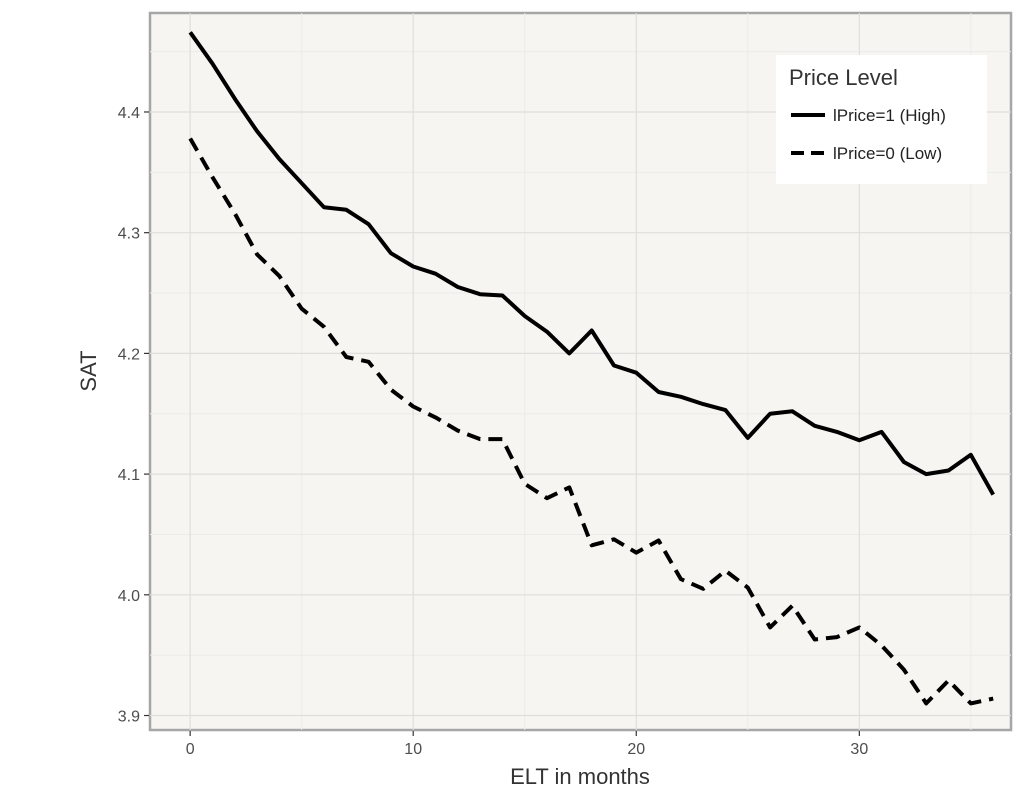 The width and height of the screenshot is (1024, 791). What do you see at coordinates (413, 749) in the screenshot?
I see `x-tick-label: 10` at bounding box center [413, 749].